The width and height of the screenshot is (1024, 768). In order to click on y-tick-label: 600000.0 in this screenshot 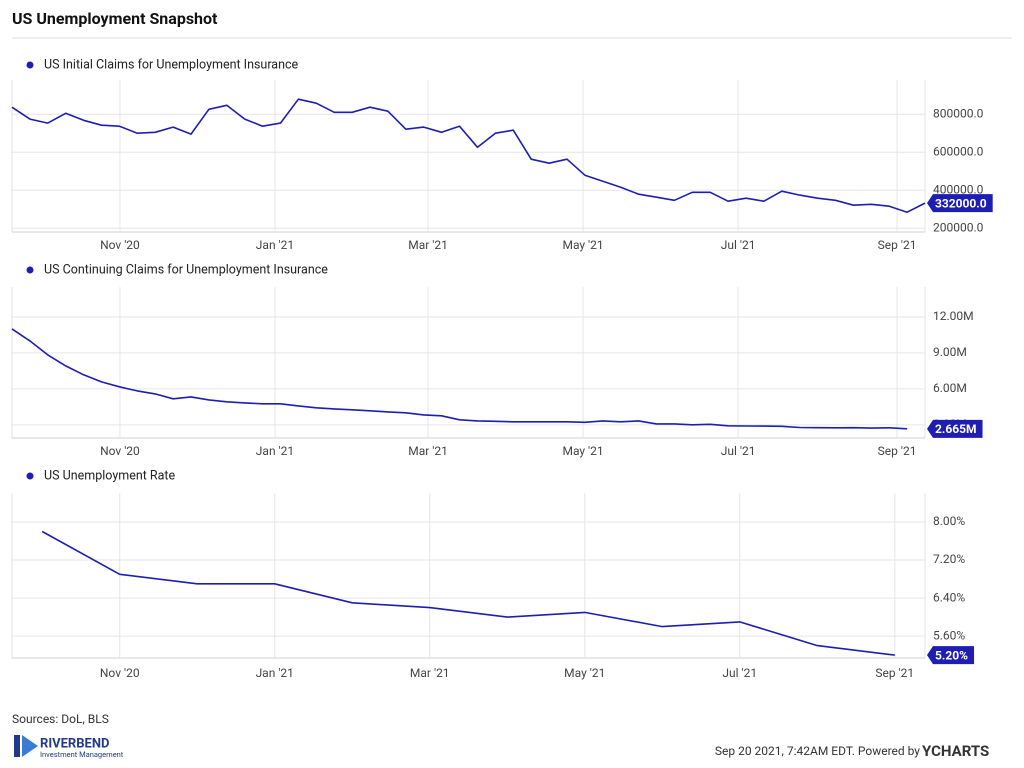, I will do `click(958, 151)`.